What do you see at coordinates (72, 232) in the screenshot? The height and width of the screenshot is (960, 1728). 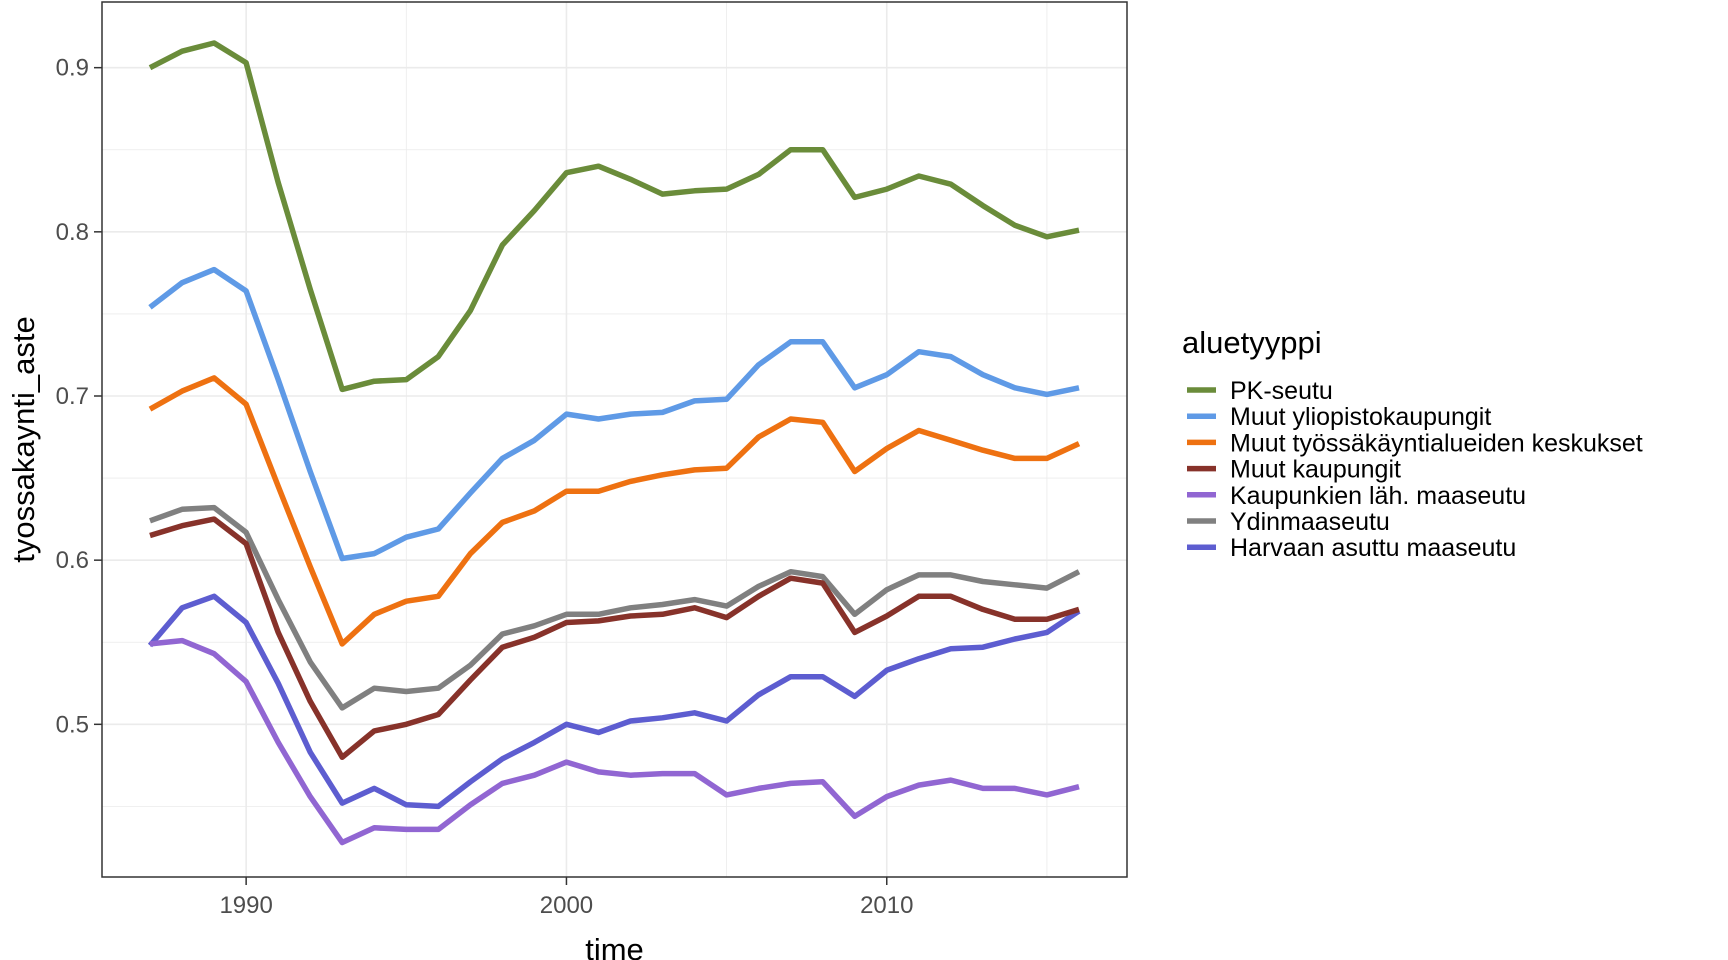 I see `y-tick-label: 0.8` at bounding box center [72, 232].